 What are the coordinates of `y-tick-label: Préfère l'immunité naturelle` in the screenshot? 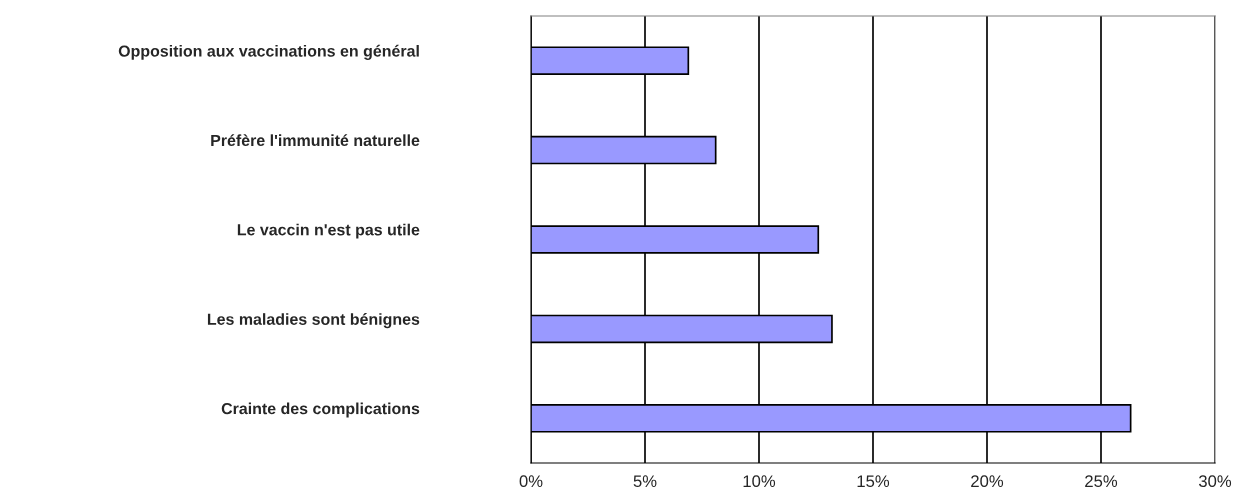 It's located at (315, 140).